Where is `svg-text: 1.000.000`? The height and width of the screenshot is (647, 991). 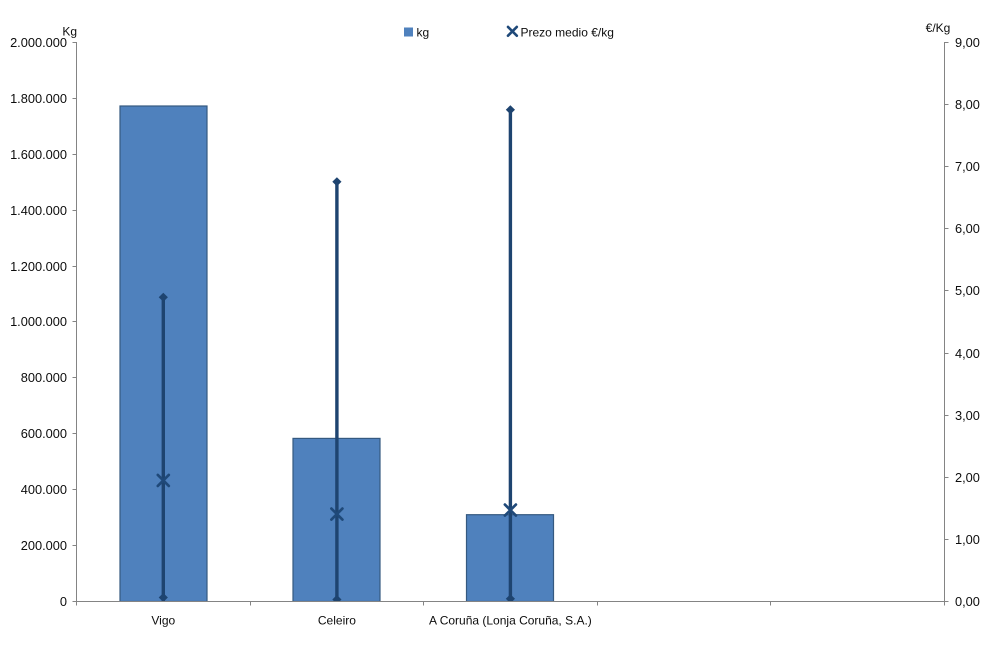
svg-text: 1.000.000 is located at coordinates (38, 321).